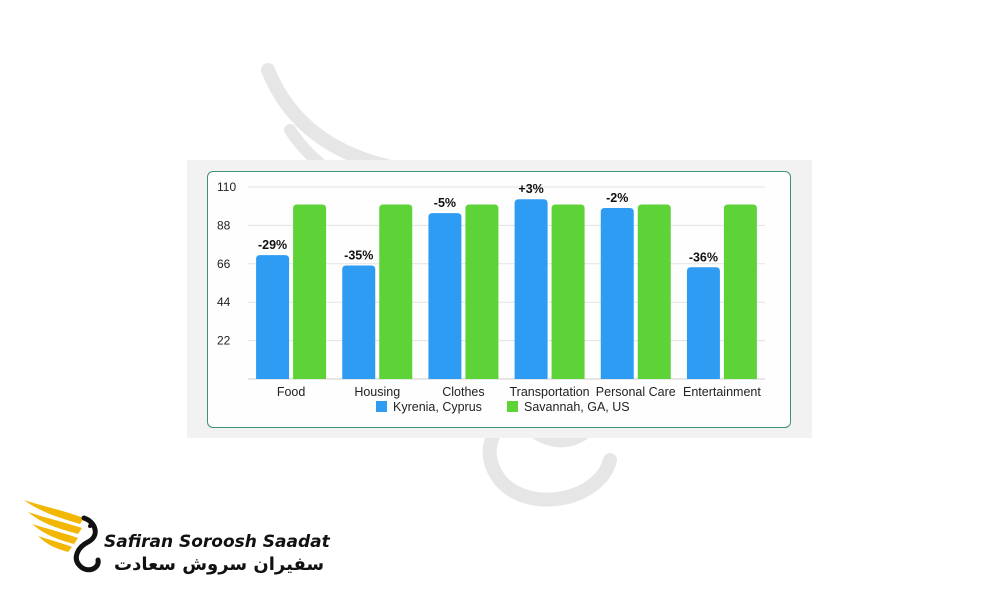 The height and width of the screenshot is (600, 1000). Describe the element at coordinates (636, 392) in the screenshot. I see `x-category-label: Personal Care` at that location.